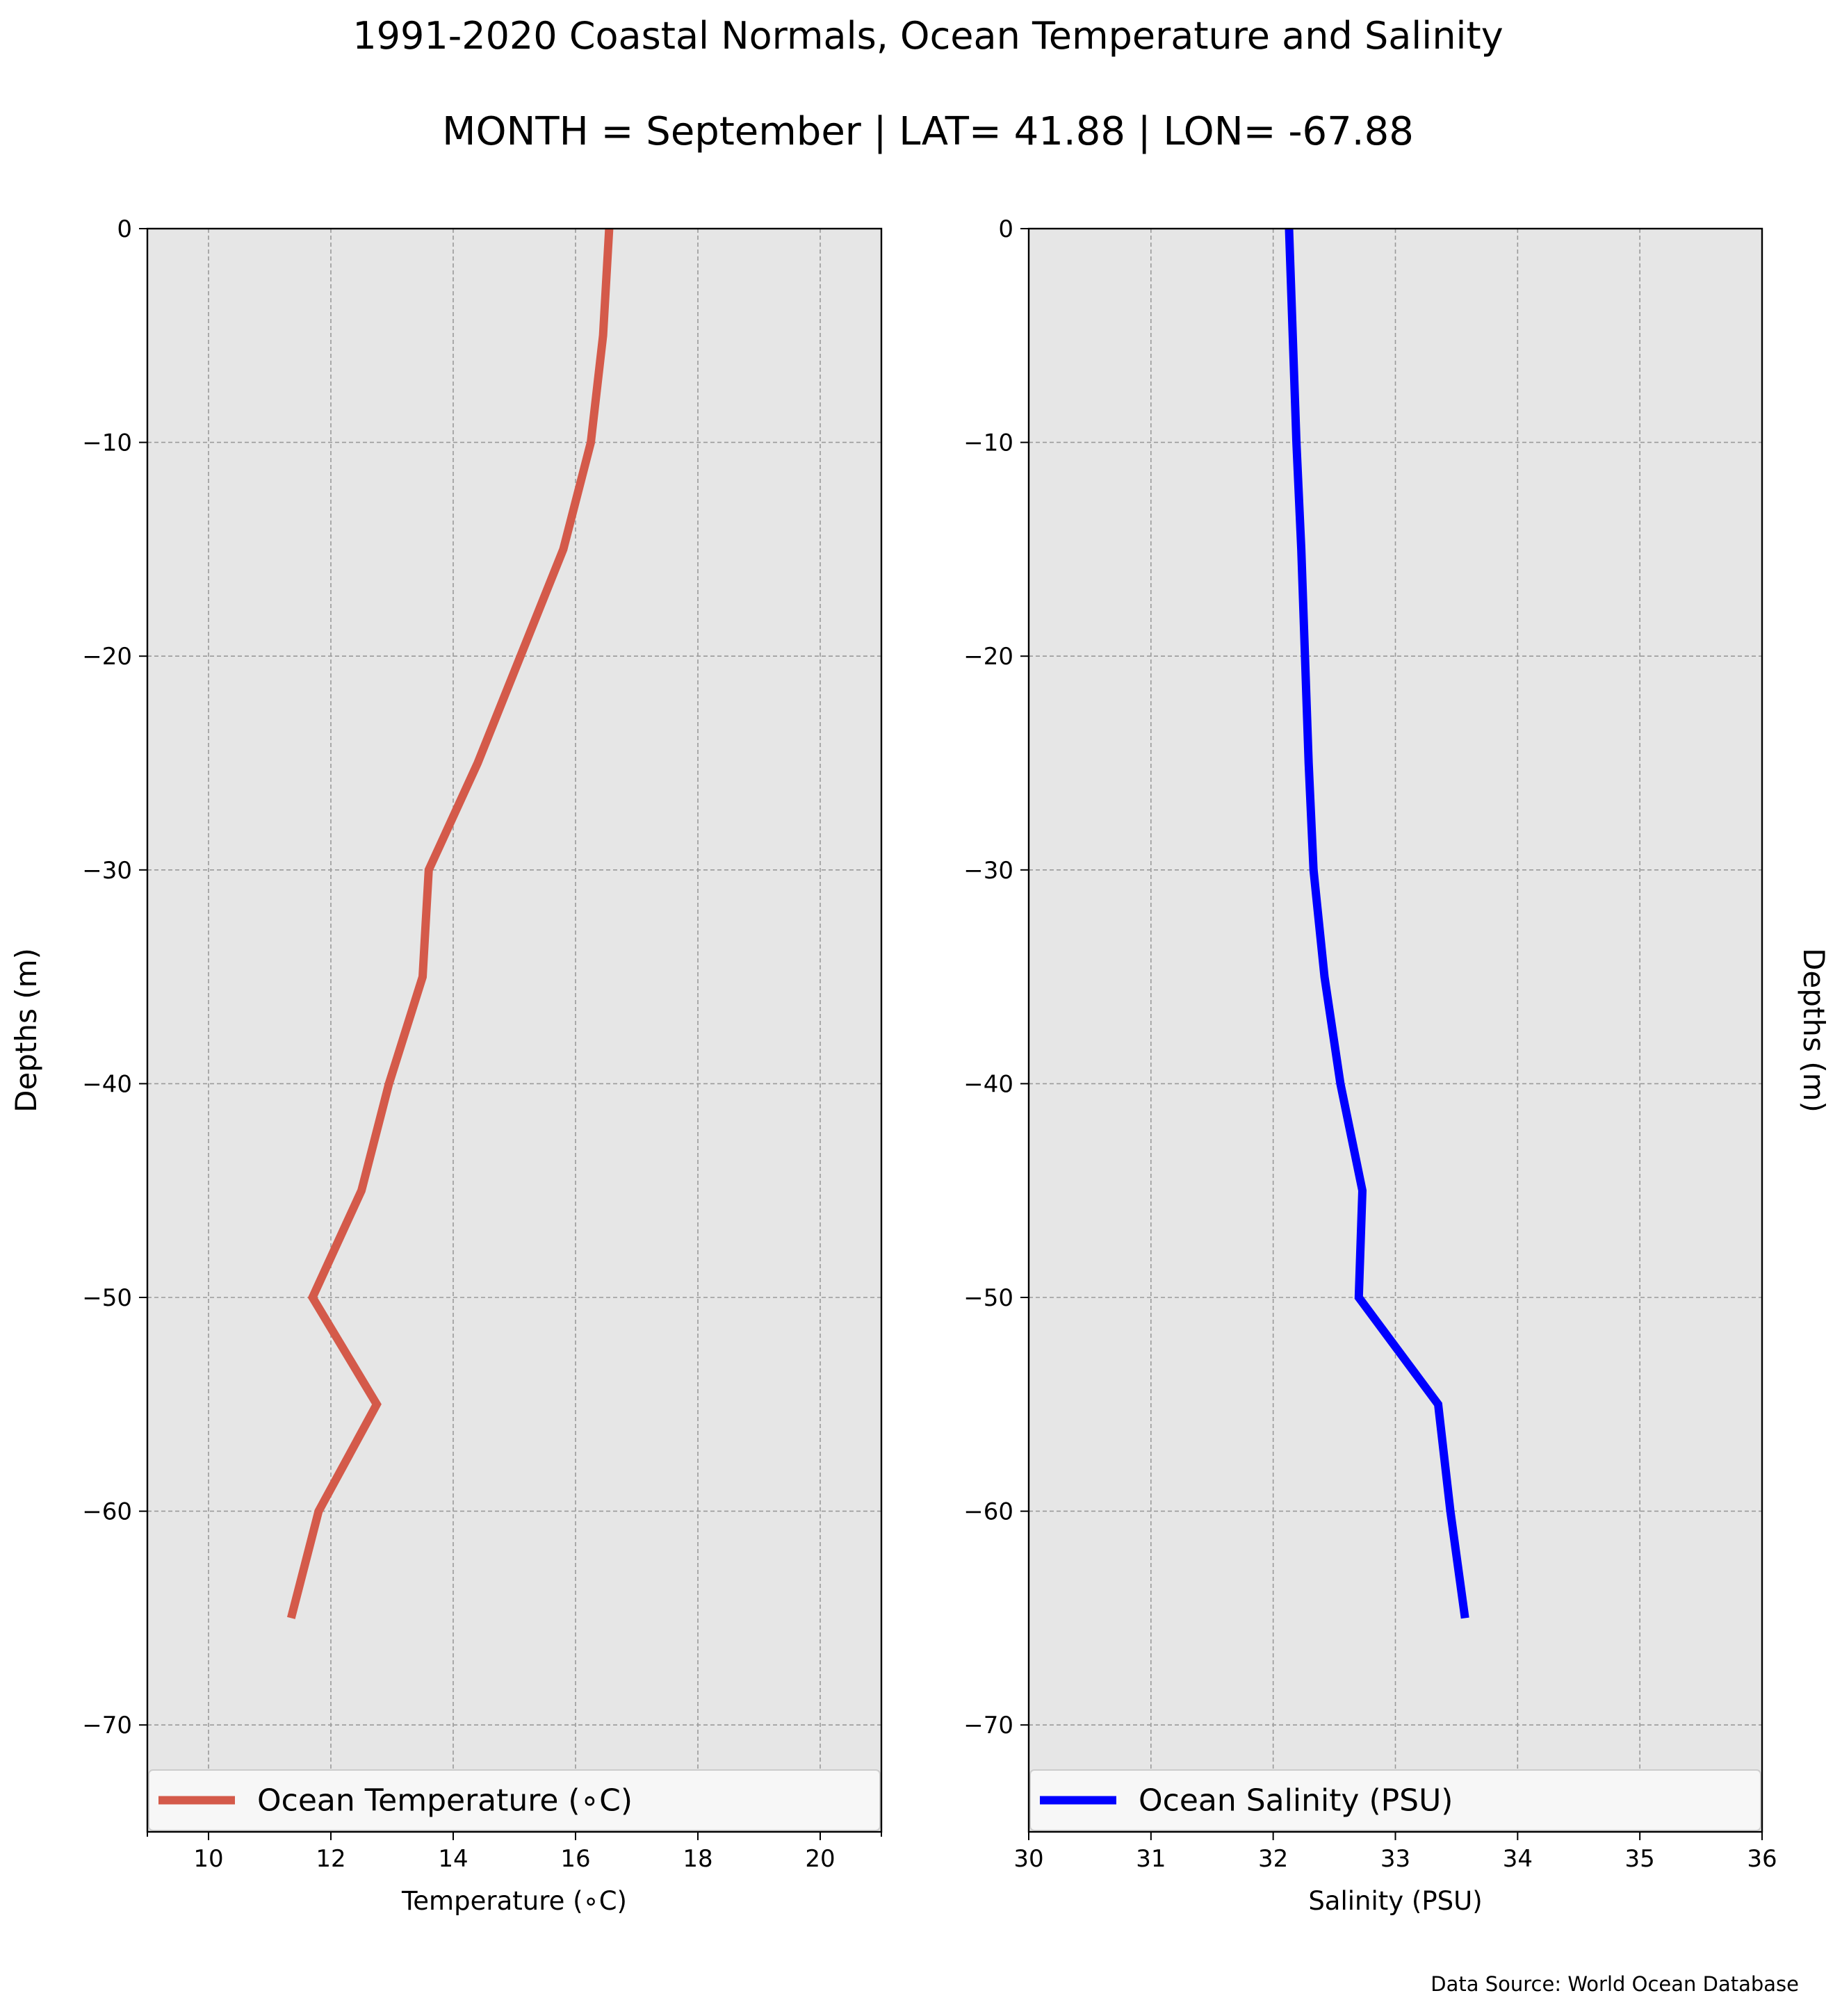 The height and width of the screenshot is (2016, 1842). What do you see at coordinates (988, 1298) in the screenshot?
I see `salinity-y-tick-label: −50` at bounding box center [988, 1298].